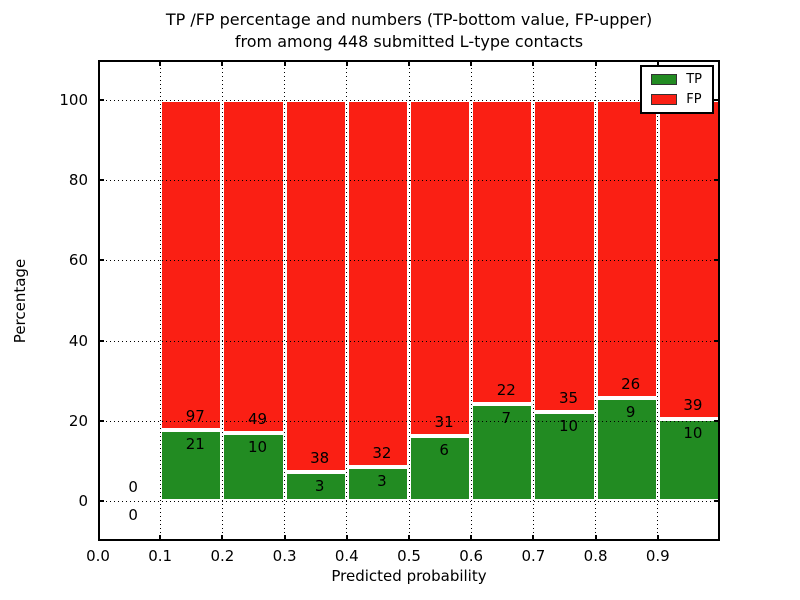  What do you see at coordinates (160, 556) in the screenshot?
I see `x-tick-label: 0.1` at bounding box center [160, 556].